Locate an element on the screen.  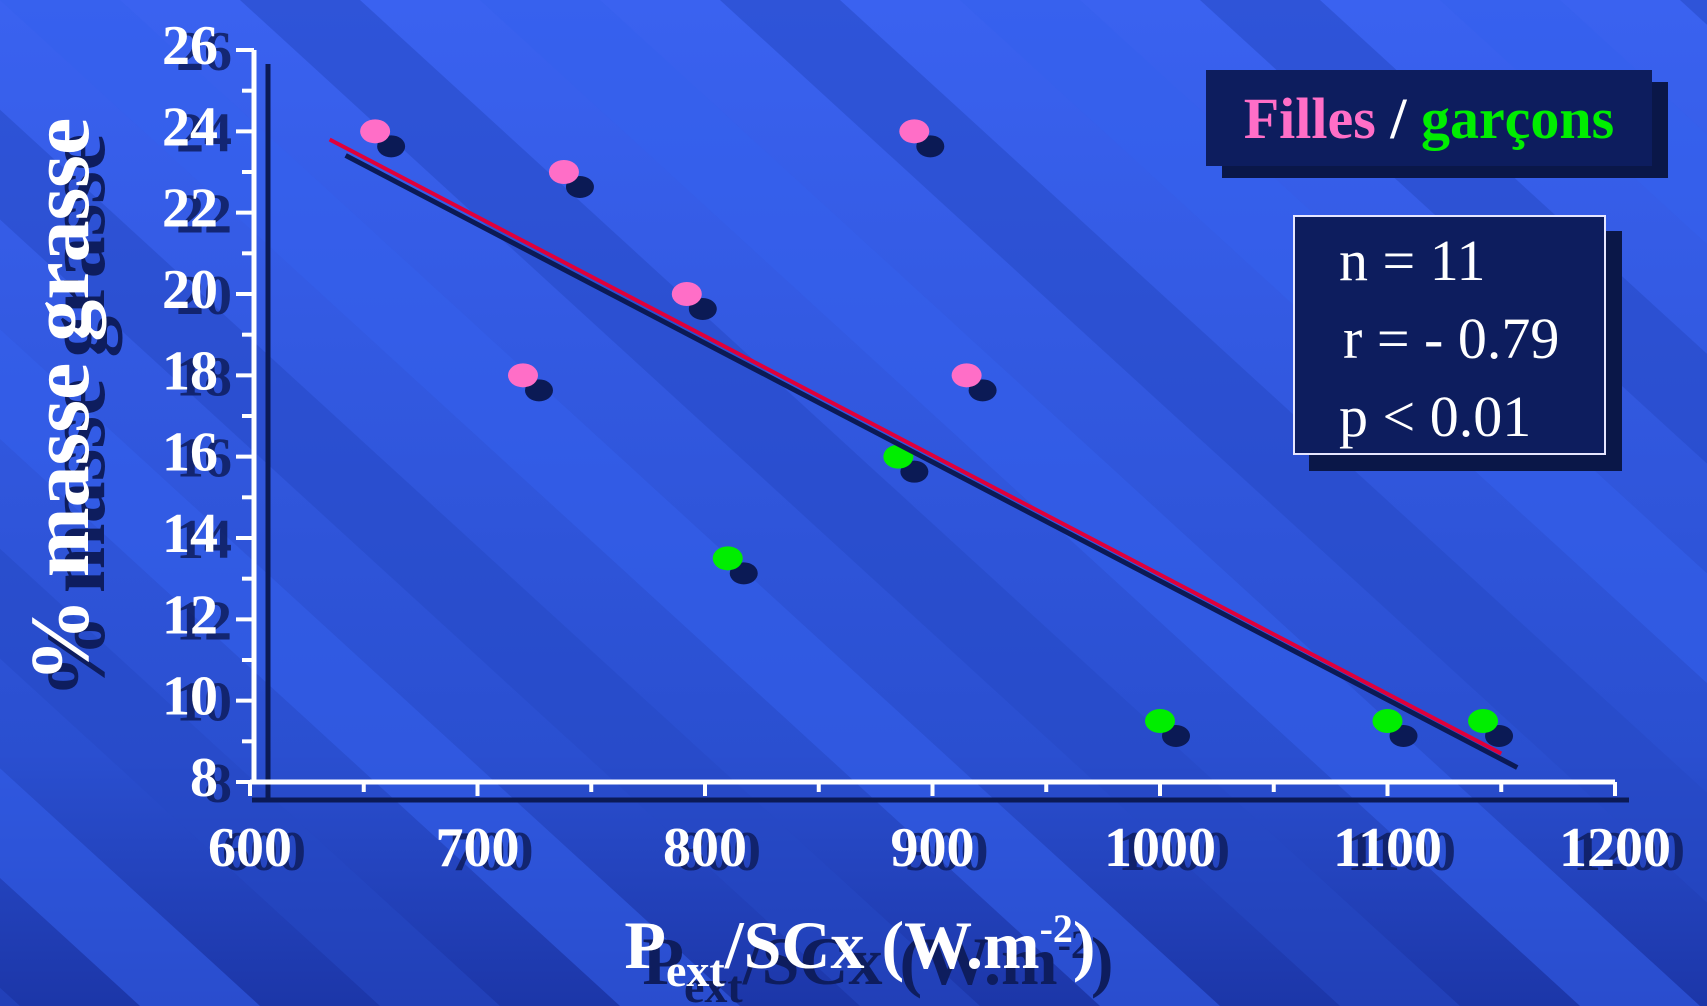
x-tick-label: 1000 is located at coordinates (1160, 848).